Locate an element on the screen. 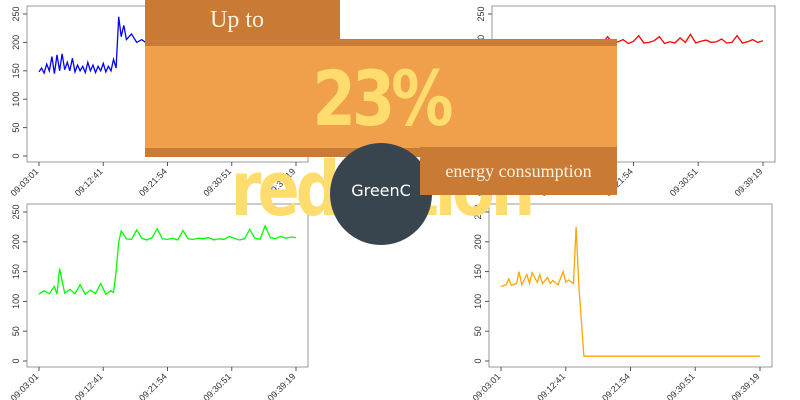 This screenshot has width=800, height=400. greenc-badge: GreenC is located at coordinates (381, 194).